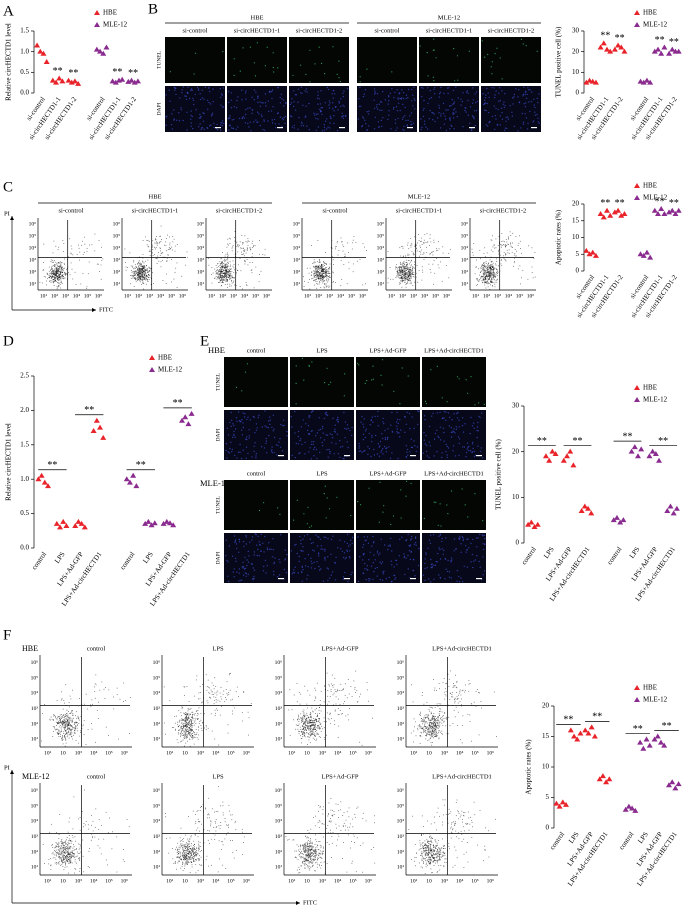 This screenshot has height=910, width=685. What do you see at coordinates (449, 109) in the screenshot?
I see `micrograph` at bounding box center [449, 109].